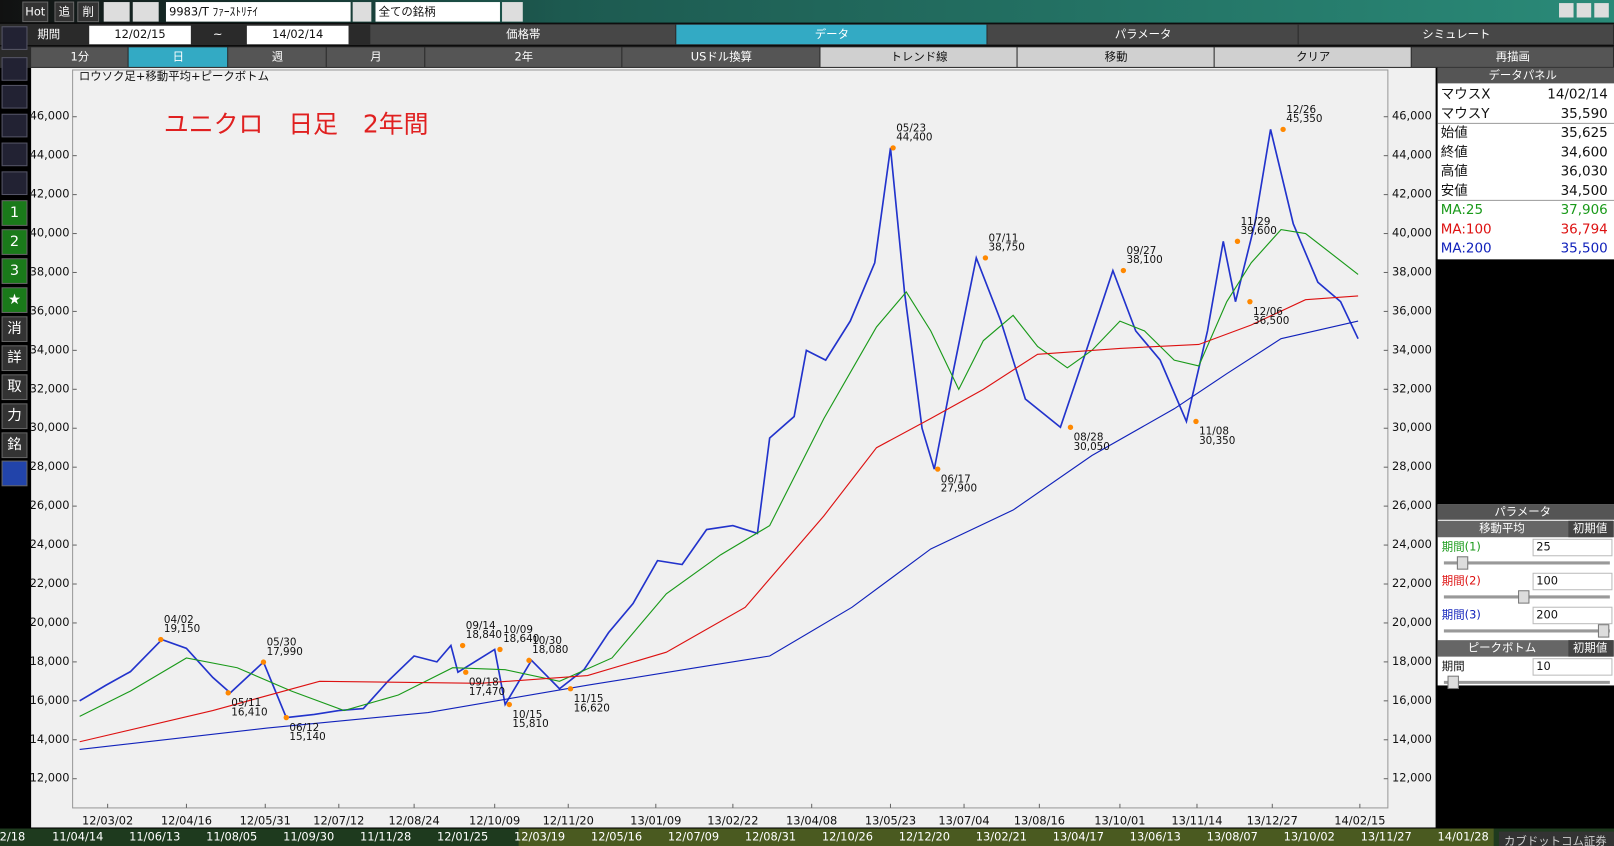 The image size is (1614, 846). I want to click on market-text: 全ての銘柄, so click(407, 11).